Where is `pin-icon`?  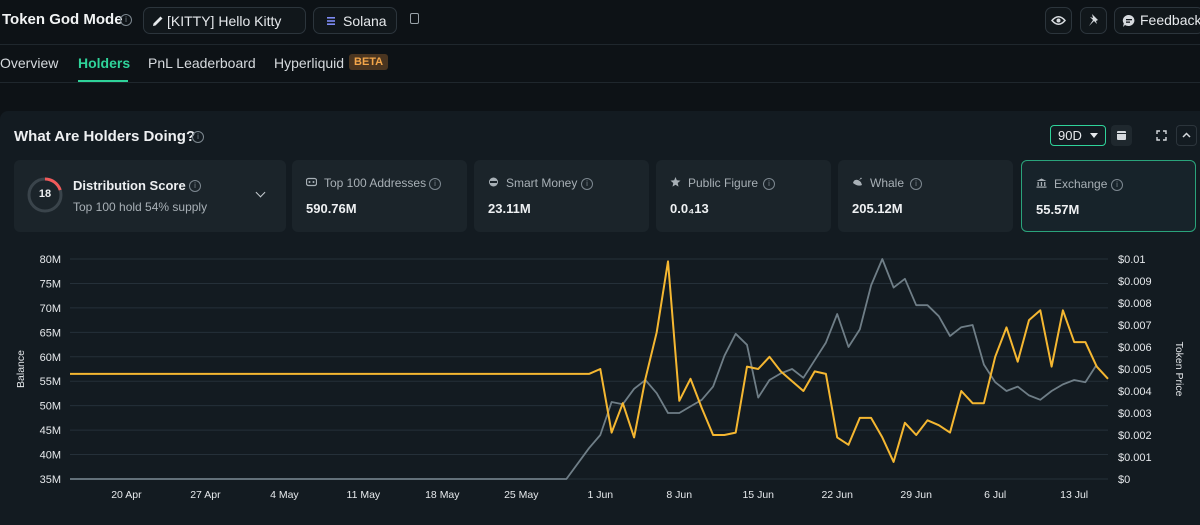 pin-icon is located at coordinates (1093, 20).